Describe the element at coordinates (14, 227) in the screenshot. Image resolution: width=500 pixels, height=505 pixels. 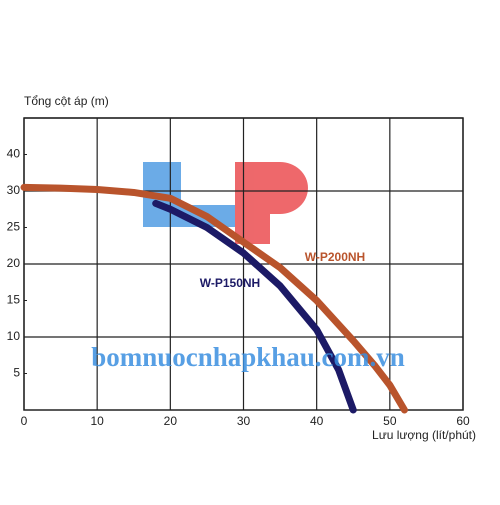
I see `y-tick-label: 25` at that location.